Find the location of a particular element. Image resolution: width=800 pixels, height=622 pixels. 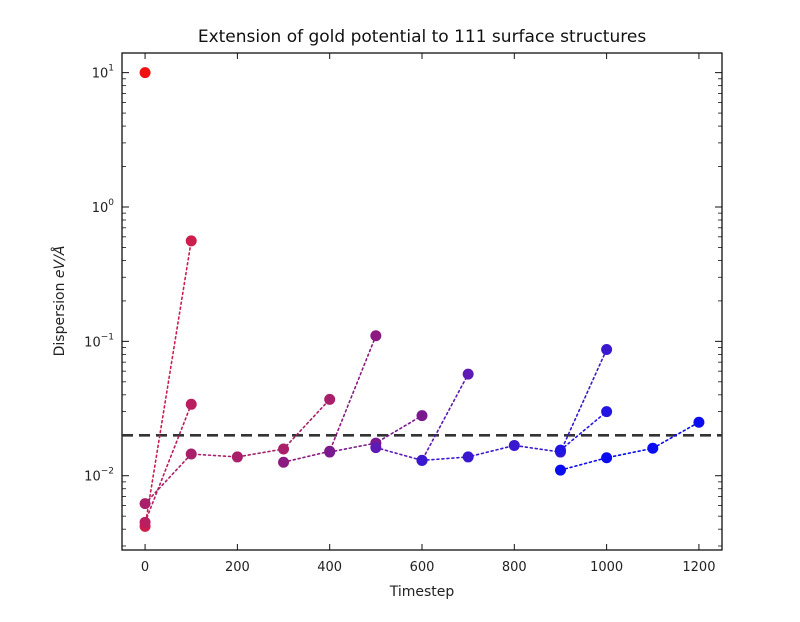

y-tick-label: 10⁻¹ is located at coordinates (99, 341).